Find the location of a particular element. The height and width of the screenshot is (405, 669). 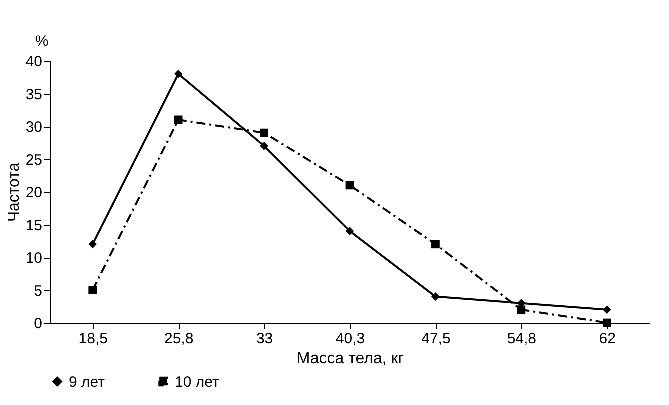

x-tick-label: 62 is located at coordinates (607, 339).